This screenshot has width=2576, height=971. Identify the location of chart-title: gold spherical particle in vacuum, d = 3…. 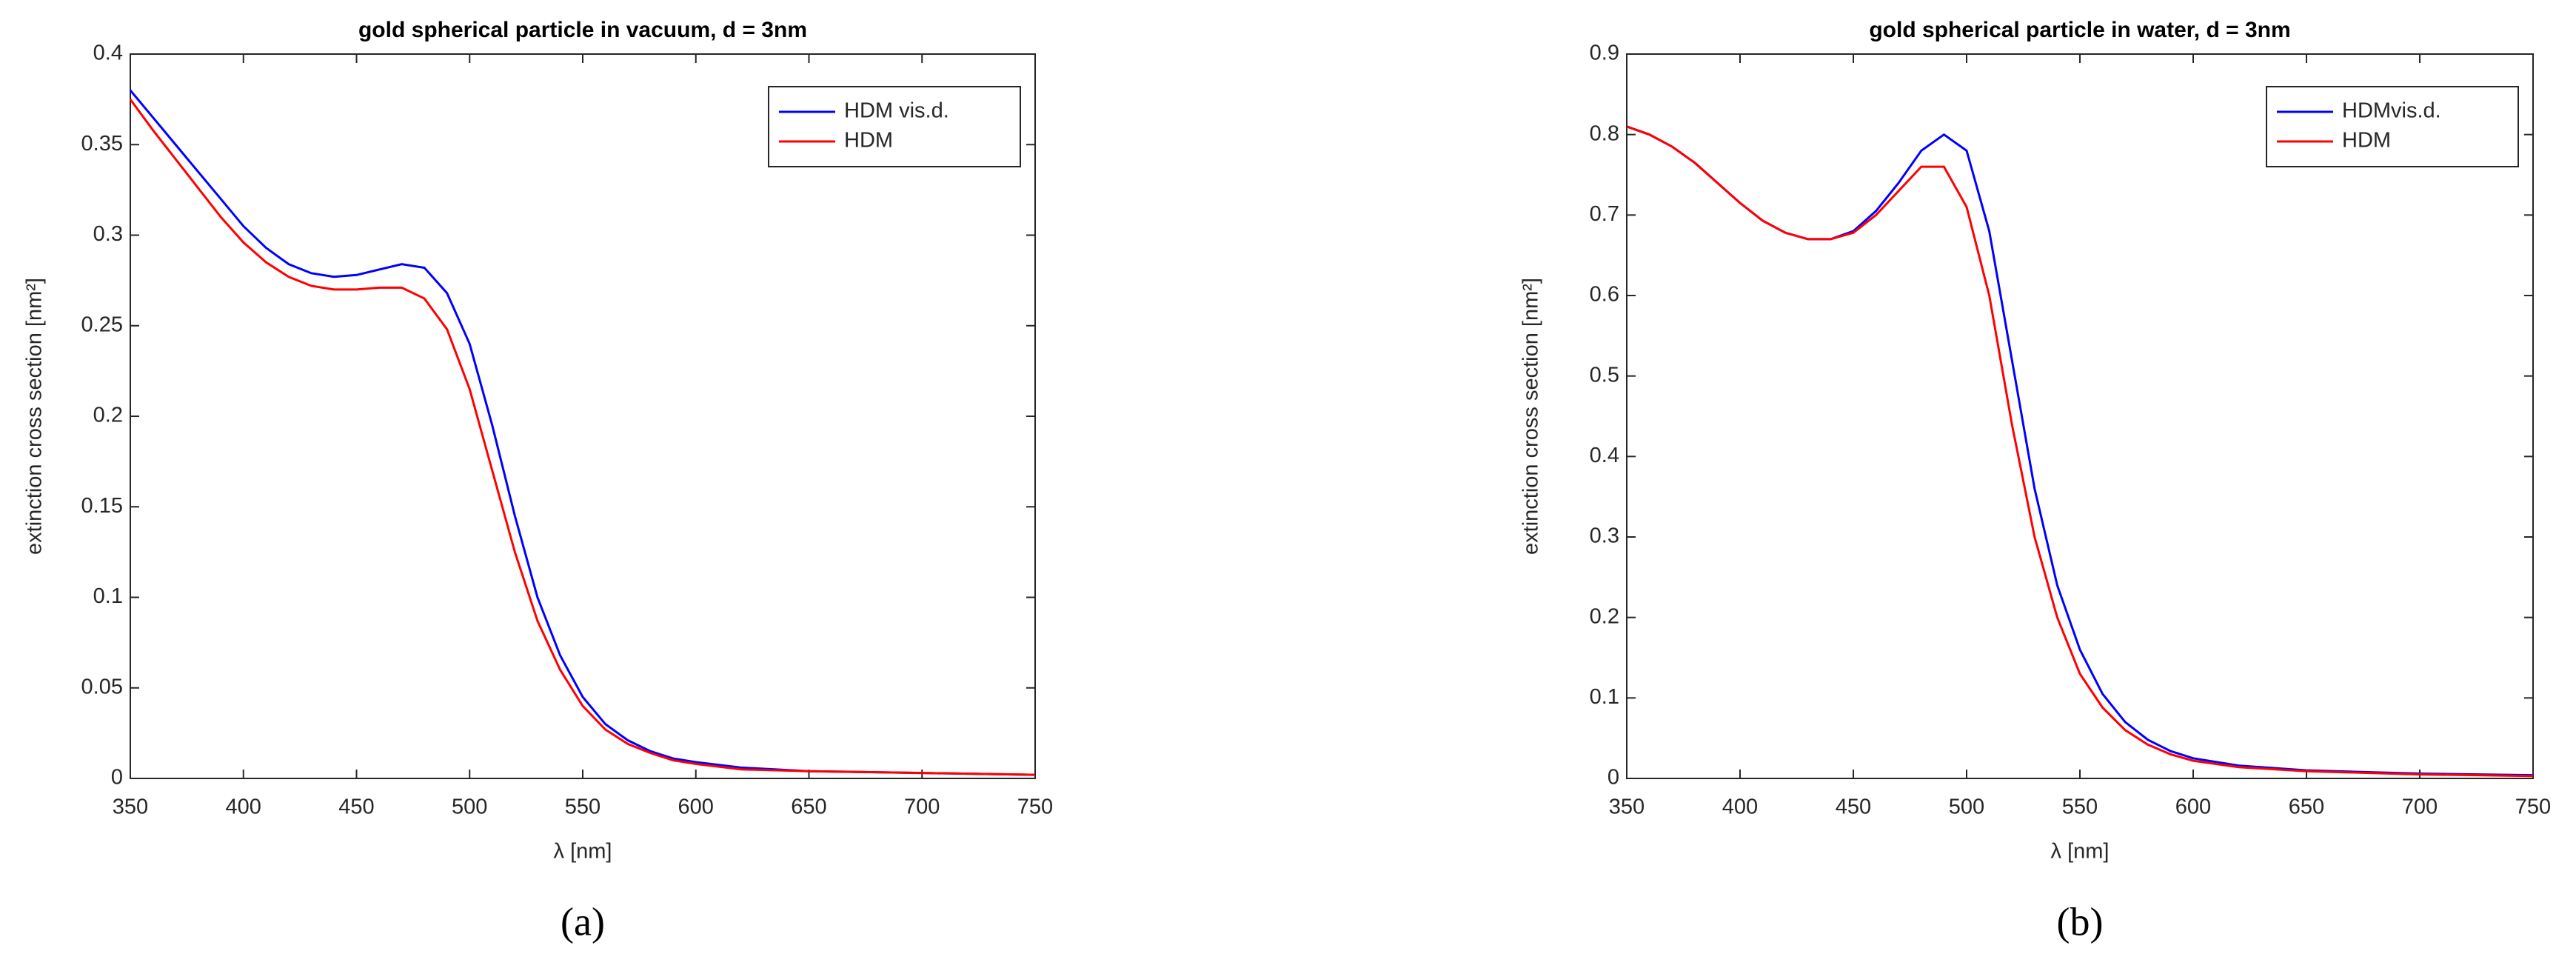
(582, 30).